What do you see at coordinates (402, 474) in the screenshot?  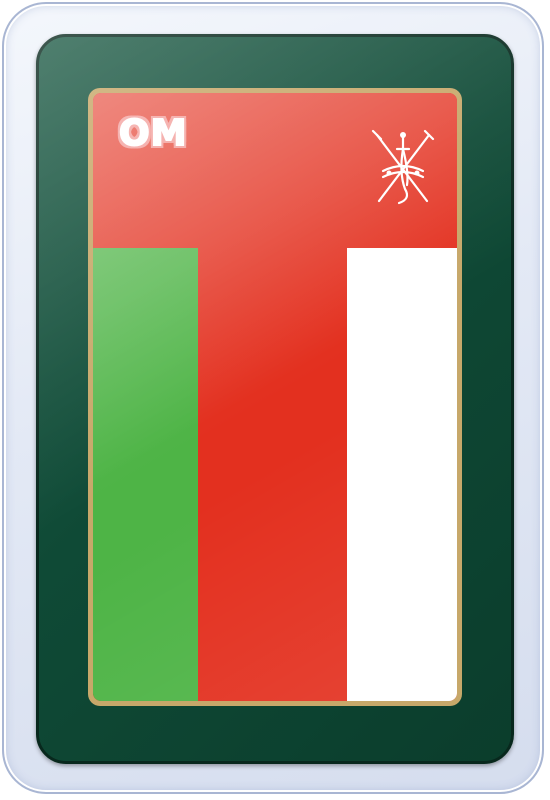 I see `flag-white-band` at bounding box center [402, 474].